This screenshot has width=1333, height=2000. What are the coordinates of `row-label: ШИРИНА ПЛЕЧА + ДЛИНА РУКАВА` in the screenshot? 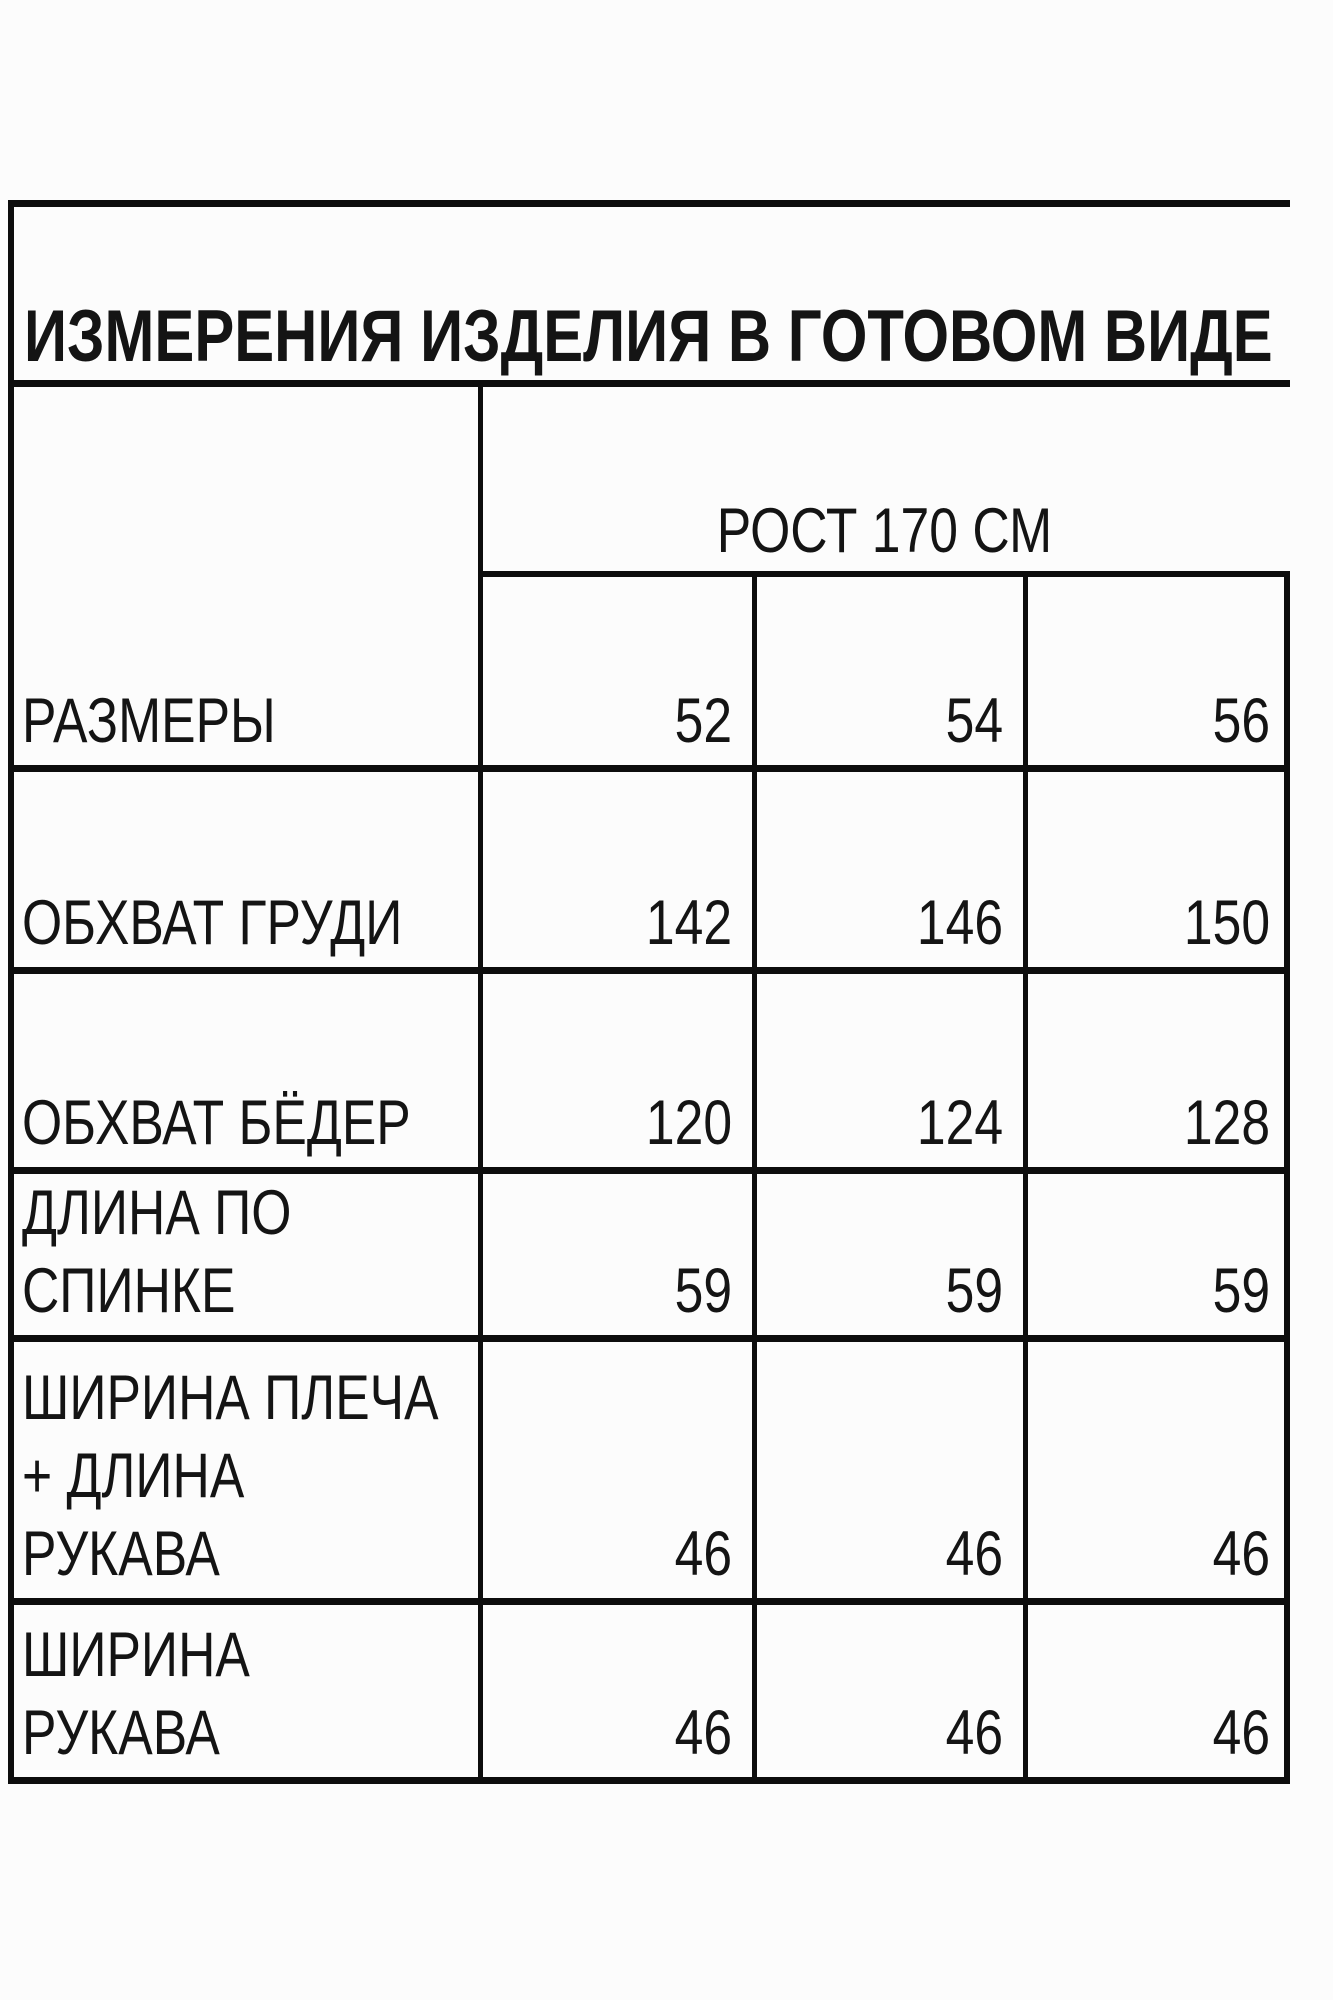 It's located at (230, 1476).